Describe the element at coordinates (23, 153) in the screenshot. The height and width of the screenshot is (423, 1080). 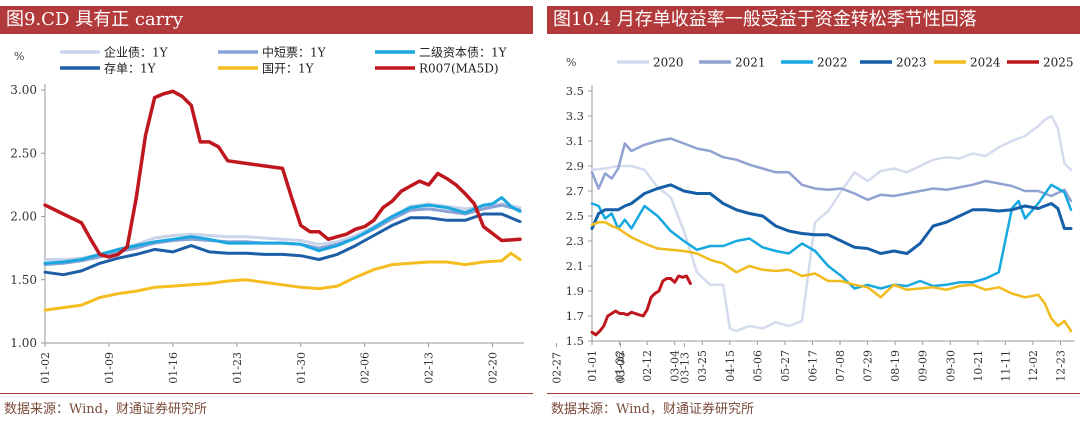
I see `y-tick-label: 2.50` at that location.